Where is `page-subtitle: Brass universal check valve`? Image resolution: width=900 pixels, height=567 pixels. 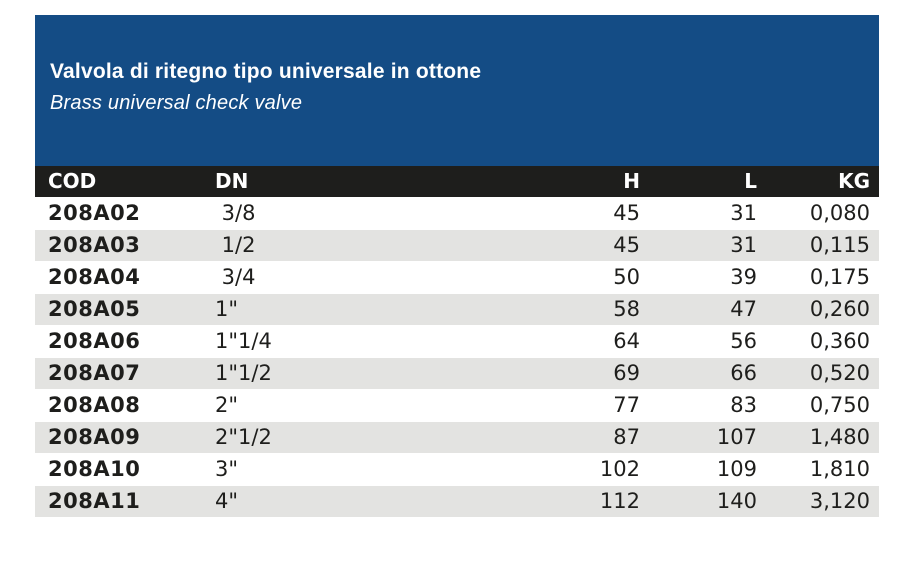
page-subtitle: Brass universal check valve is located at coordinates (176, 103).